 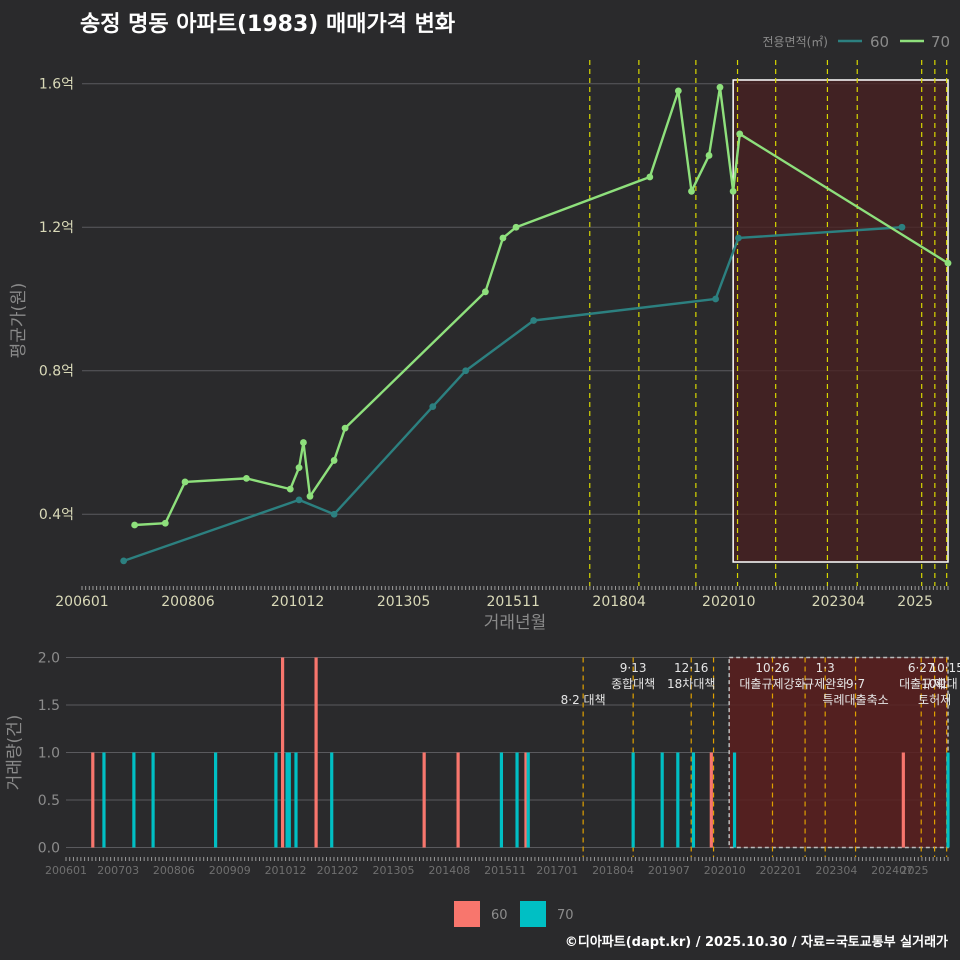 I want to click on policy-label: 8·2 대책, so click(x=583, y=699).